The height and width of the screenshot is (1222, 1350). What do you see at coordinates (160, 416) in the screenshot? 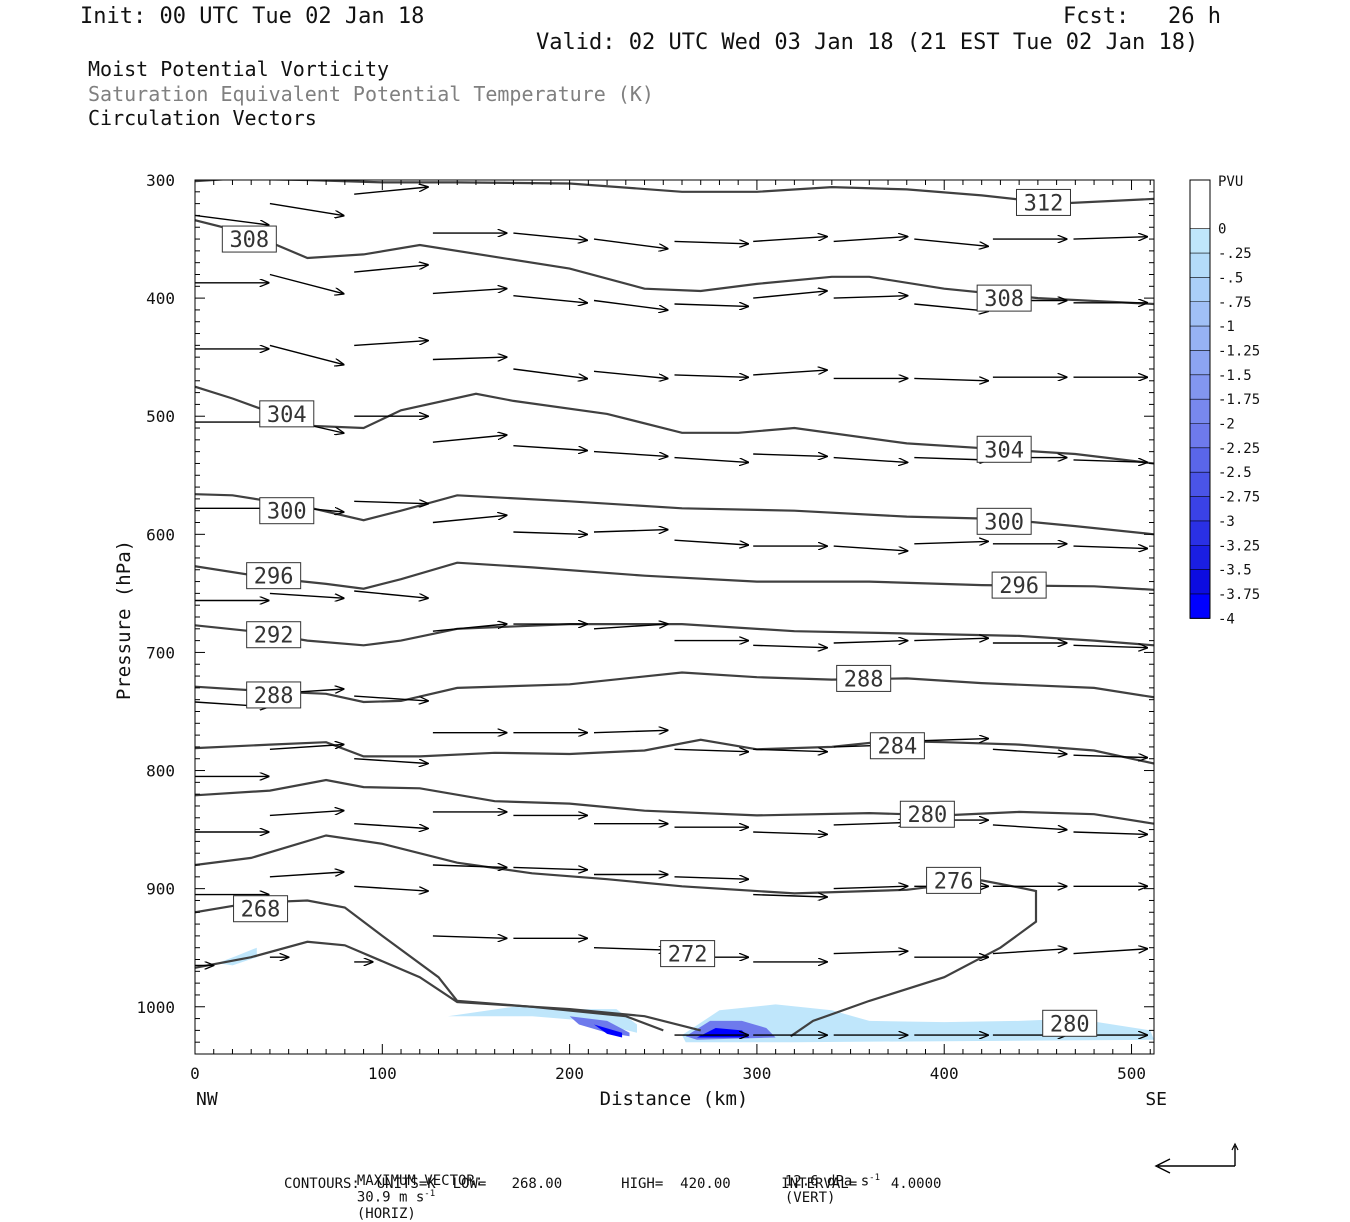
I see `y-tick-label: 500` at bounding box center [160, 416].